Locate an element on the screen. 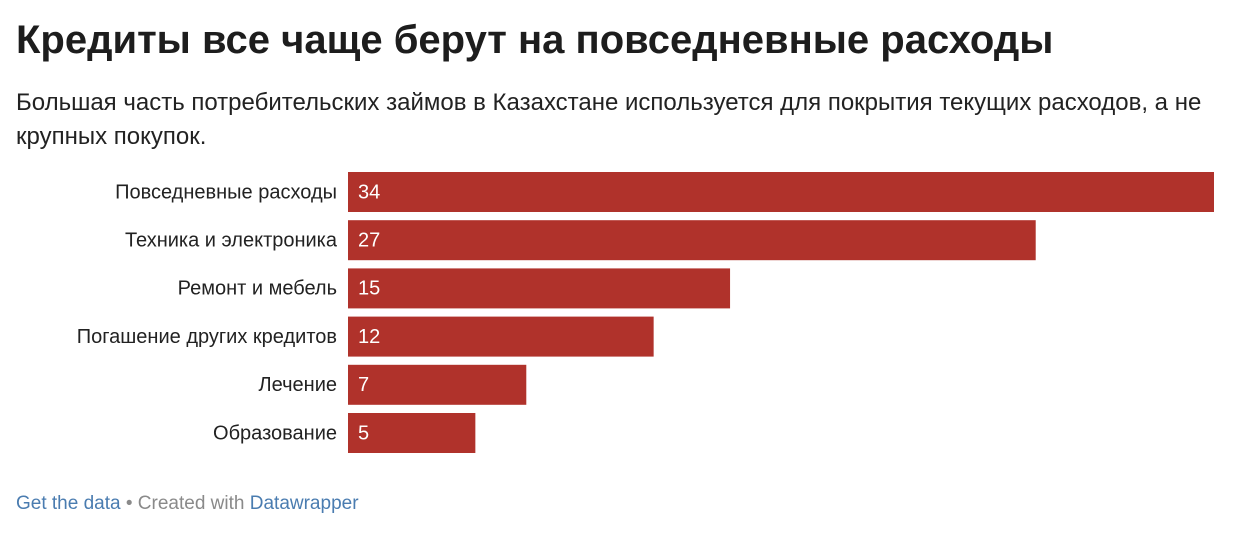  category-label: Погашение других кредитов is located at coordinates (207, 337).